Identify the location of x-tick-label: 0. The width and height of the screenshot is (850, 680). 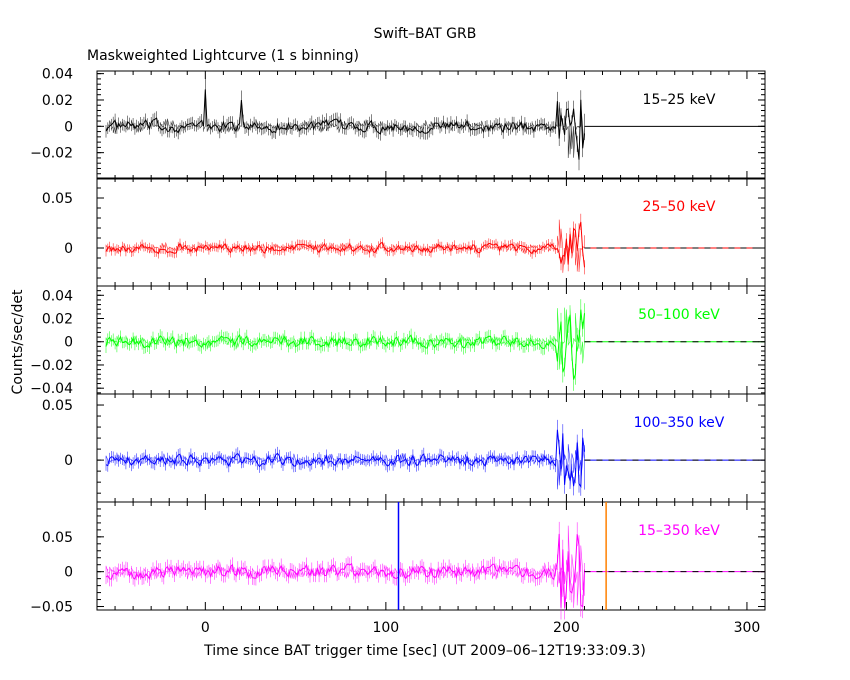
(205, 628).